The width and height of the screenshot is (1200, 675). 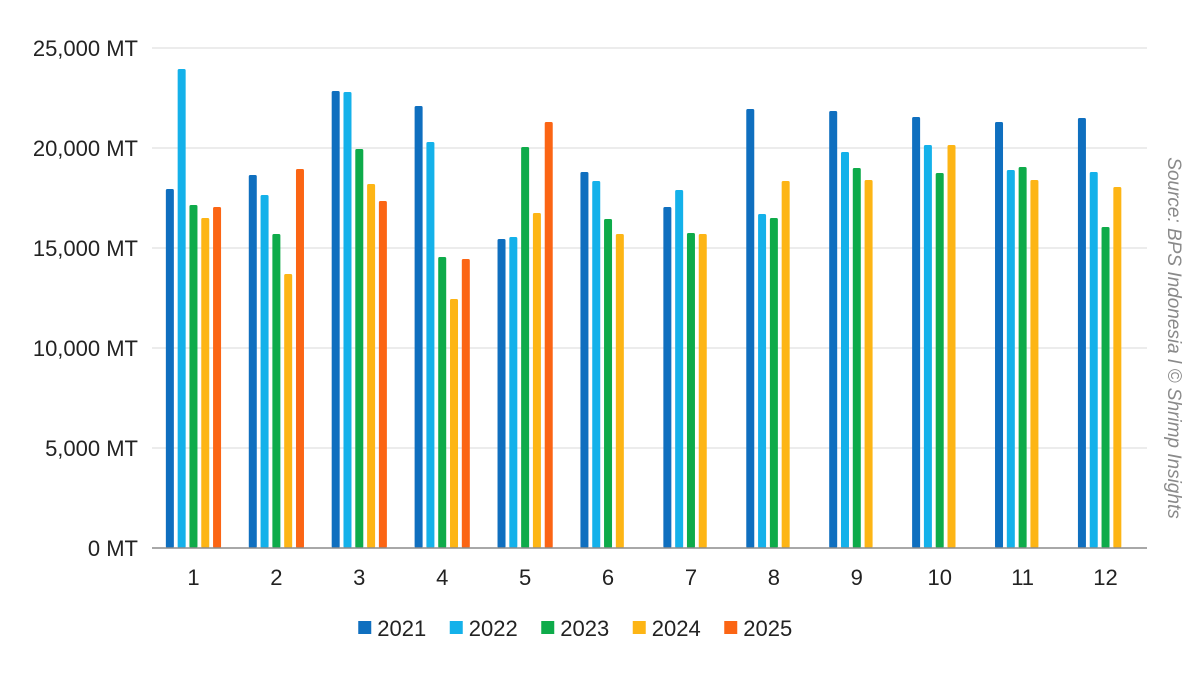 What do you see at coordinates (774, 577) in the screenshot?
I see `x-tick-label: 8` at bounding box center [774, 577].